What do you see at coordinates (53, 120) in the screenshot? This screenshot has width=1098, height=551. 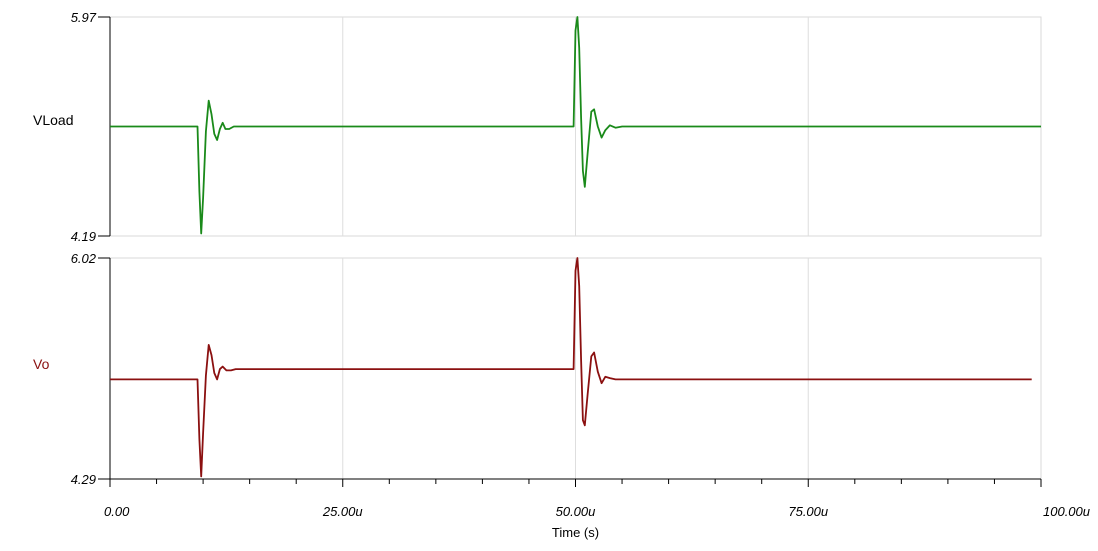 I see `series-label-vload: VLoad` at bounding box center [53, 120].